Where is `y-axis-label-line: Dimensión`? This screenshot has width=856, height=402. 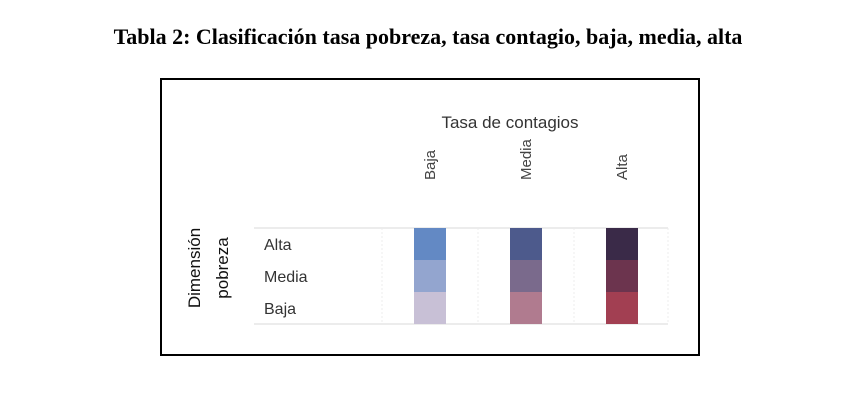
y-axis-label-line: Dimensión is located at coordinates (194, 268).